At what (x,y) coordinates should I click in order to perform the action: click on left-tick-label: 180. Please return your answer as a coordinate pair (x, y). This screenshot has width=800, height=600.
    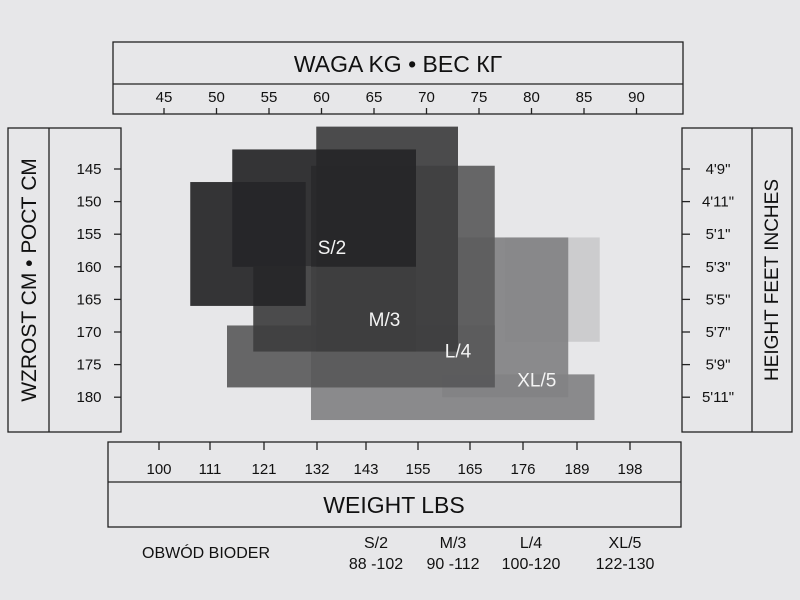
    Looking at the image, I should click on (88, 397).